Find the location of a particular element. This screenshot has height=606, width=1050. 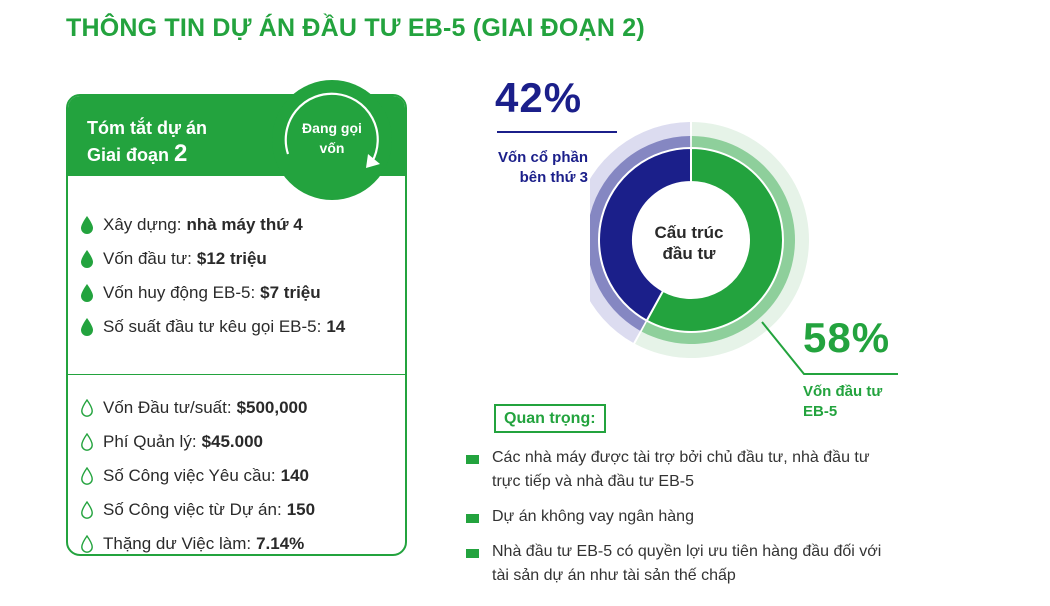

status-badge: Đang gọi vốn is located at coordinates (332, 140).